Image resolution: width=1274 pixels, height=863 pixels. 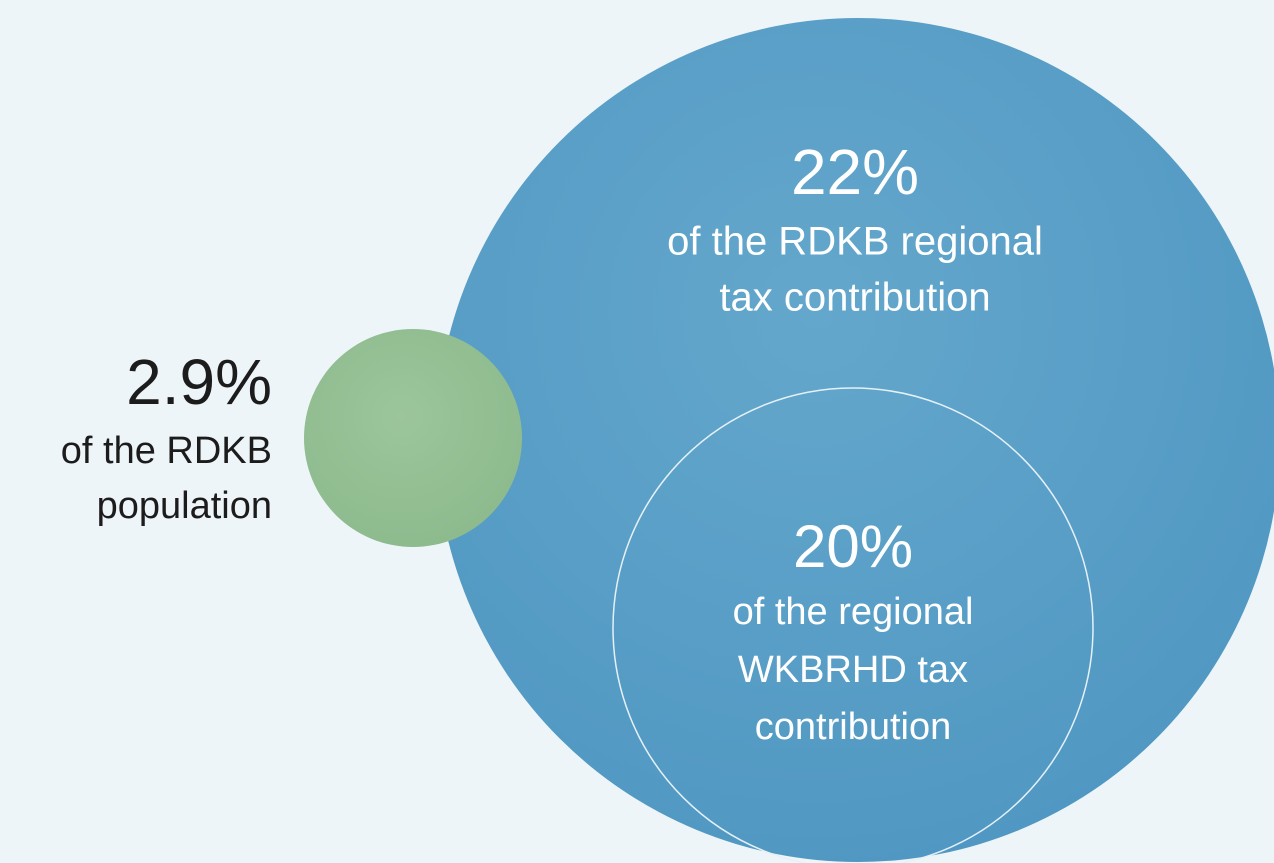 What do you see at coordinates (184, 506) in the screenshot?
I see `population-label: population` at bounding box center [184, 506].